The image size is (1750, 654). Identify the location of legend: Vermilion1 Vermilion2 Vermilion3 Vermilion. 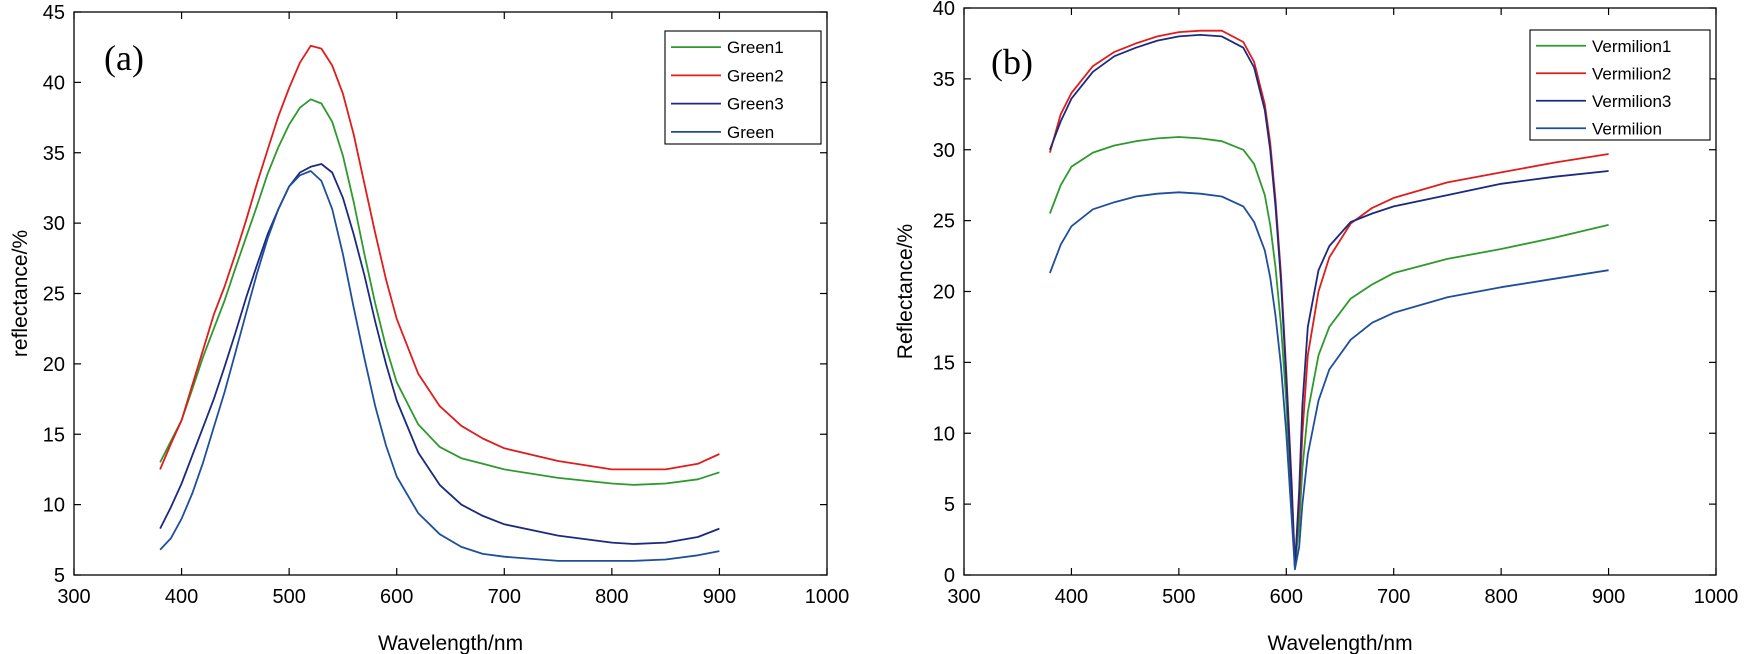
(1620, 85).